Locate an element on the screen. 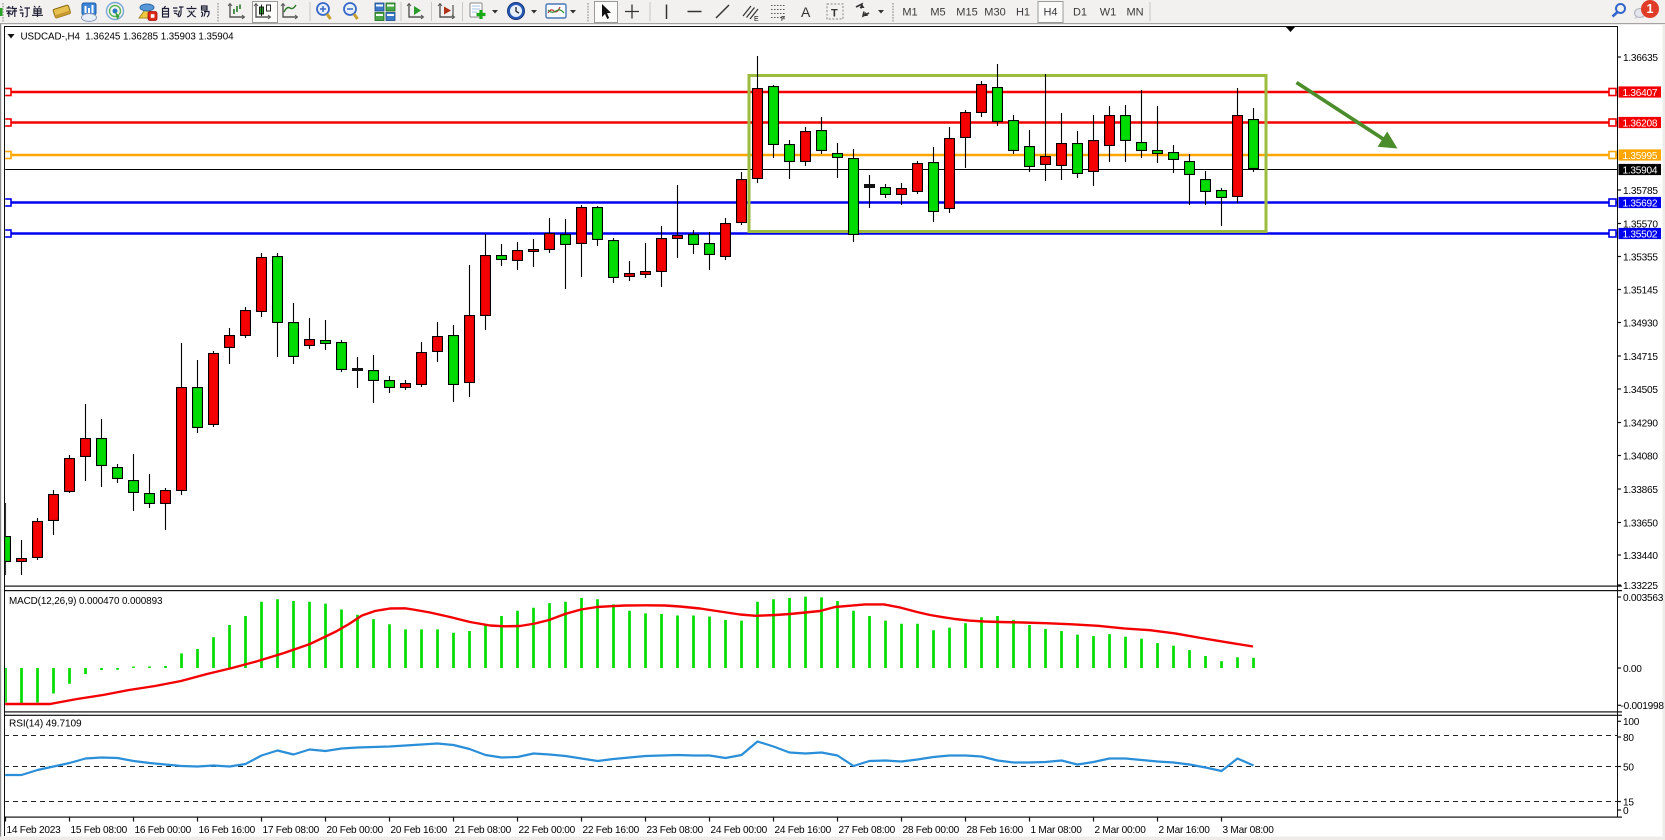 This screenshot has width=1665, height=840. svg-text: 20 Feb 00:00 is located at coordinates (355, 830).